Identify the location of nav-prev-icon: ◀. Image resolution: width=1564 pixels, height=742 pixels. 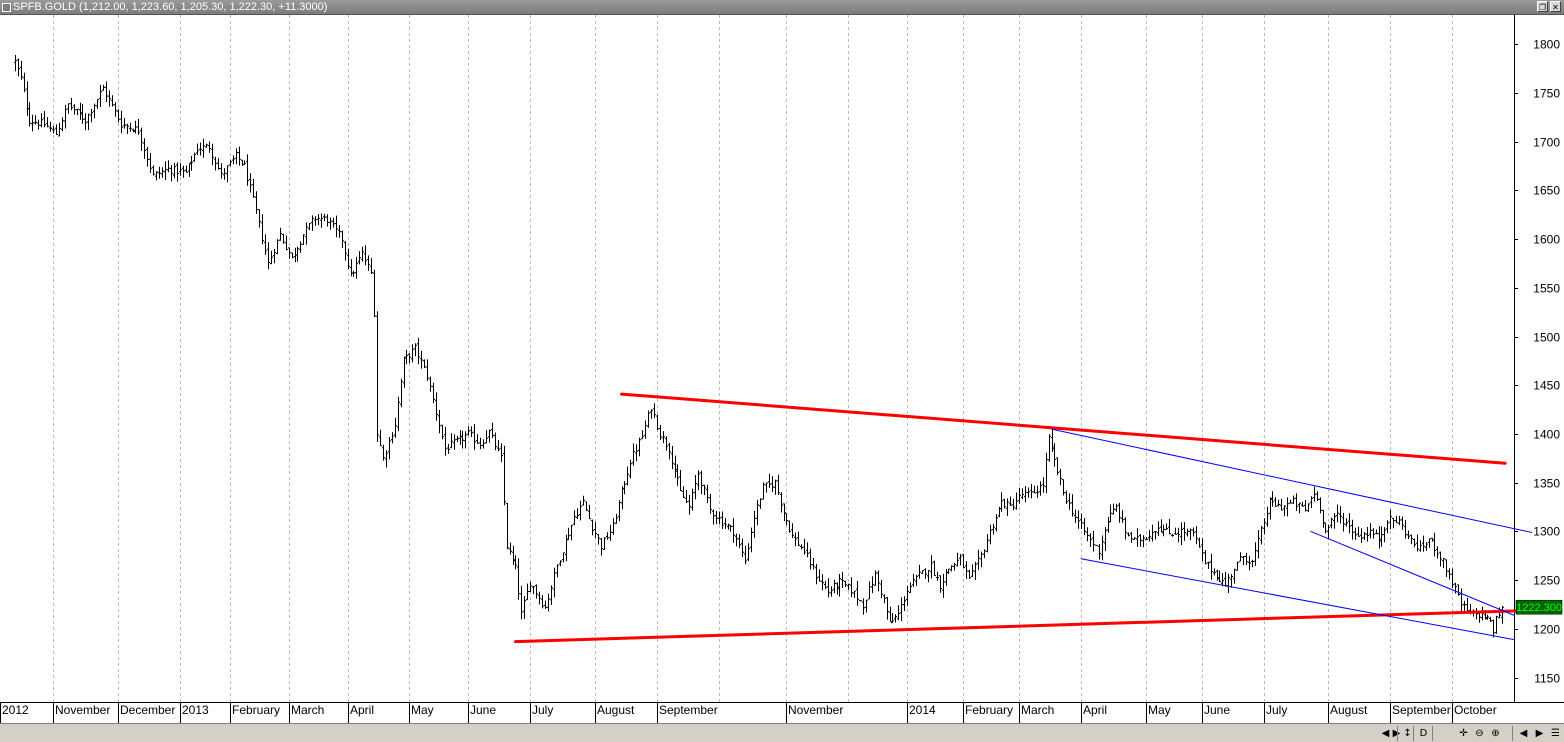
(1523, 733).